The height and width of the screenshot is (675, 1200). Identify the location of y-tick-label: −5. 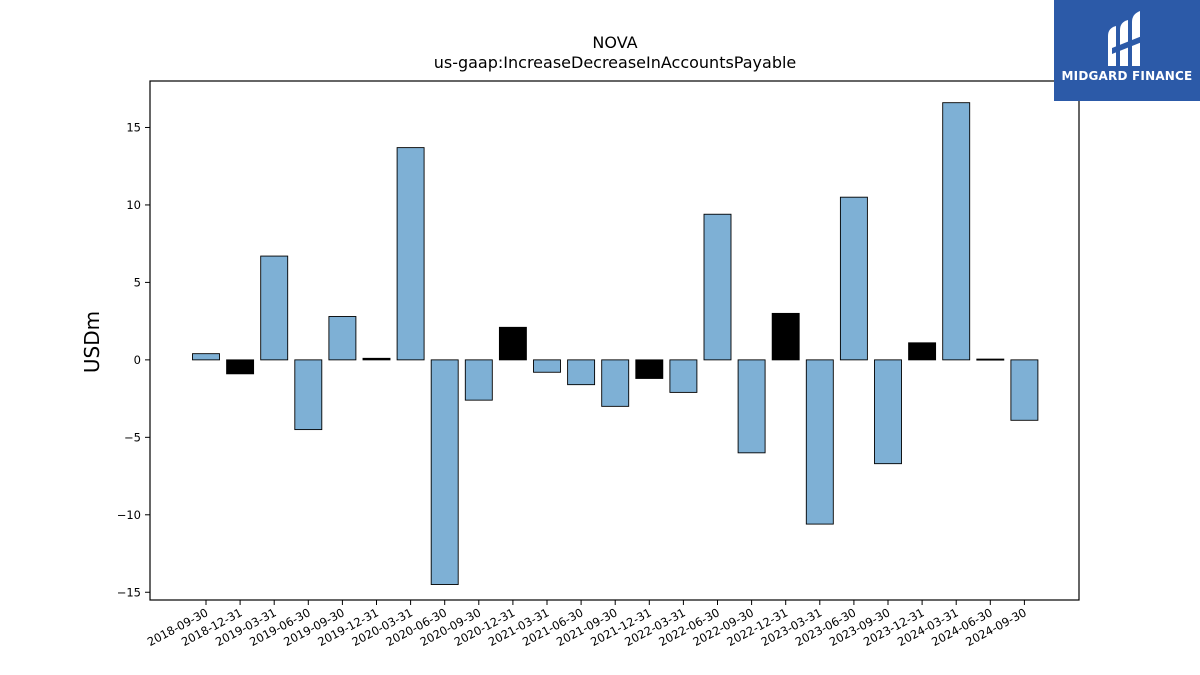
(132, 437).